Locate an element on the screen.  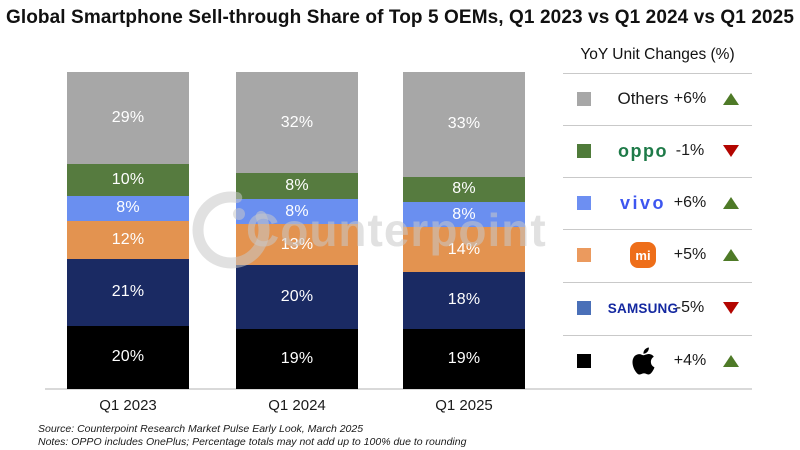
segment-oppo: 10% is located at coordinates (128, 179).